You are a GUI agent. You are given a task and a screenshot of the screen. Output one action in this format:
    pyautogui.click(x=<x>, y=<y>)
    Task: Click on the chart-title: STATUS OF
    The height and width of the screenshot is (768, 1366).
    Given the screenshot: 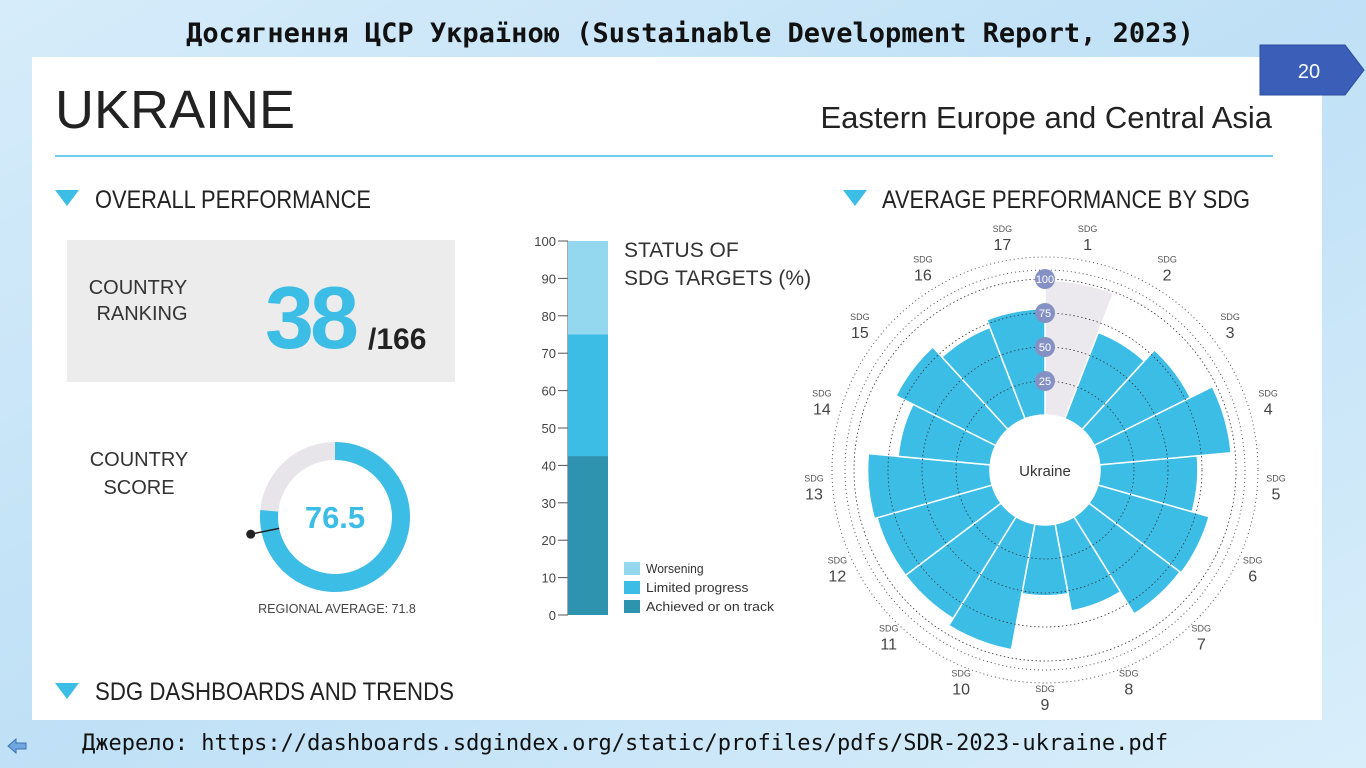 What is the action you would take?
    pyautogui.click(x=681, y=250)
    